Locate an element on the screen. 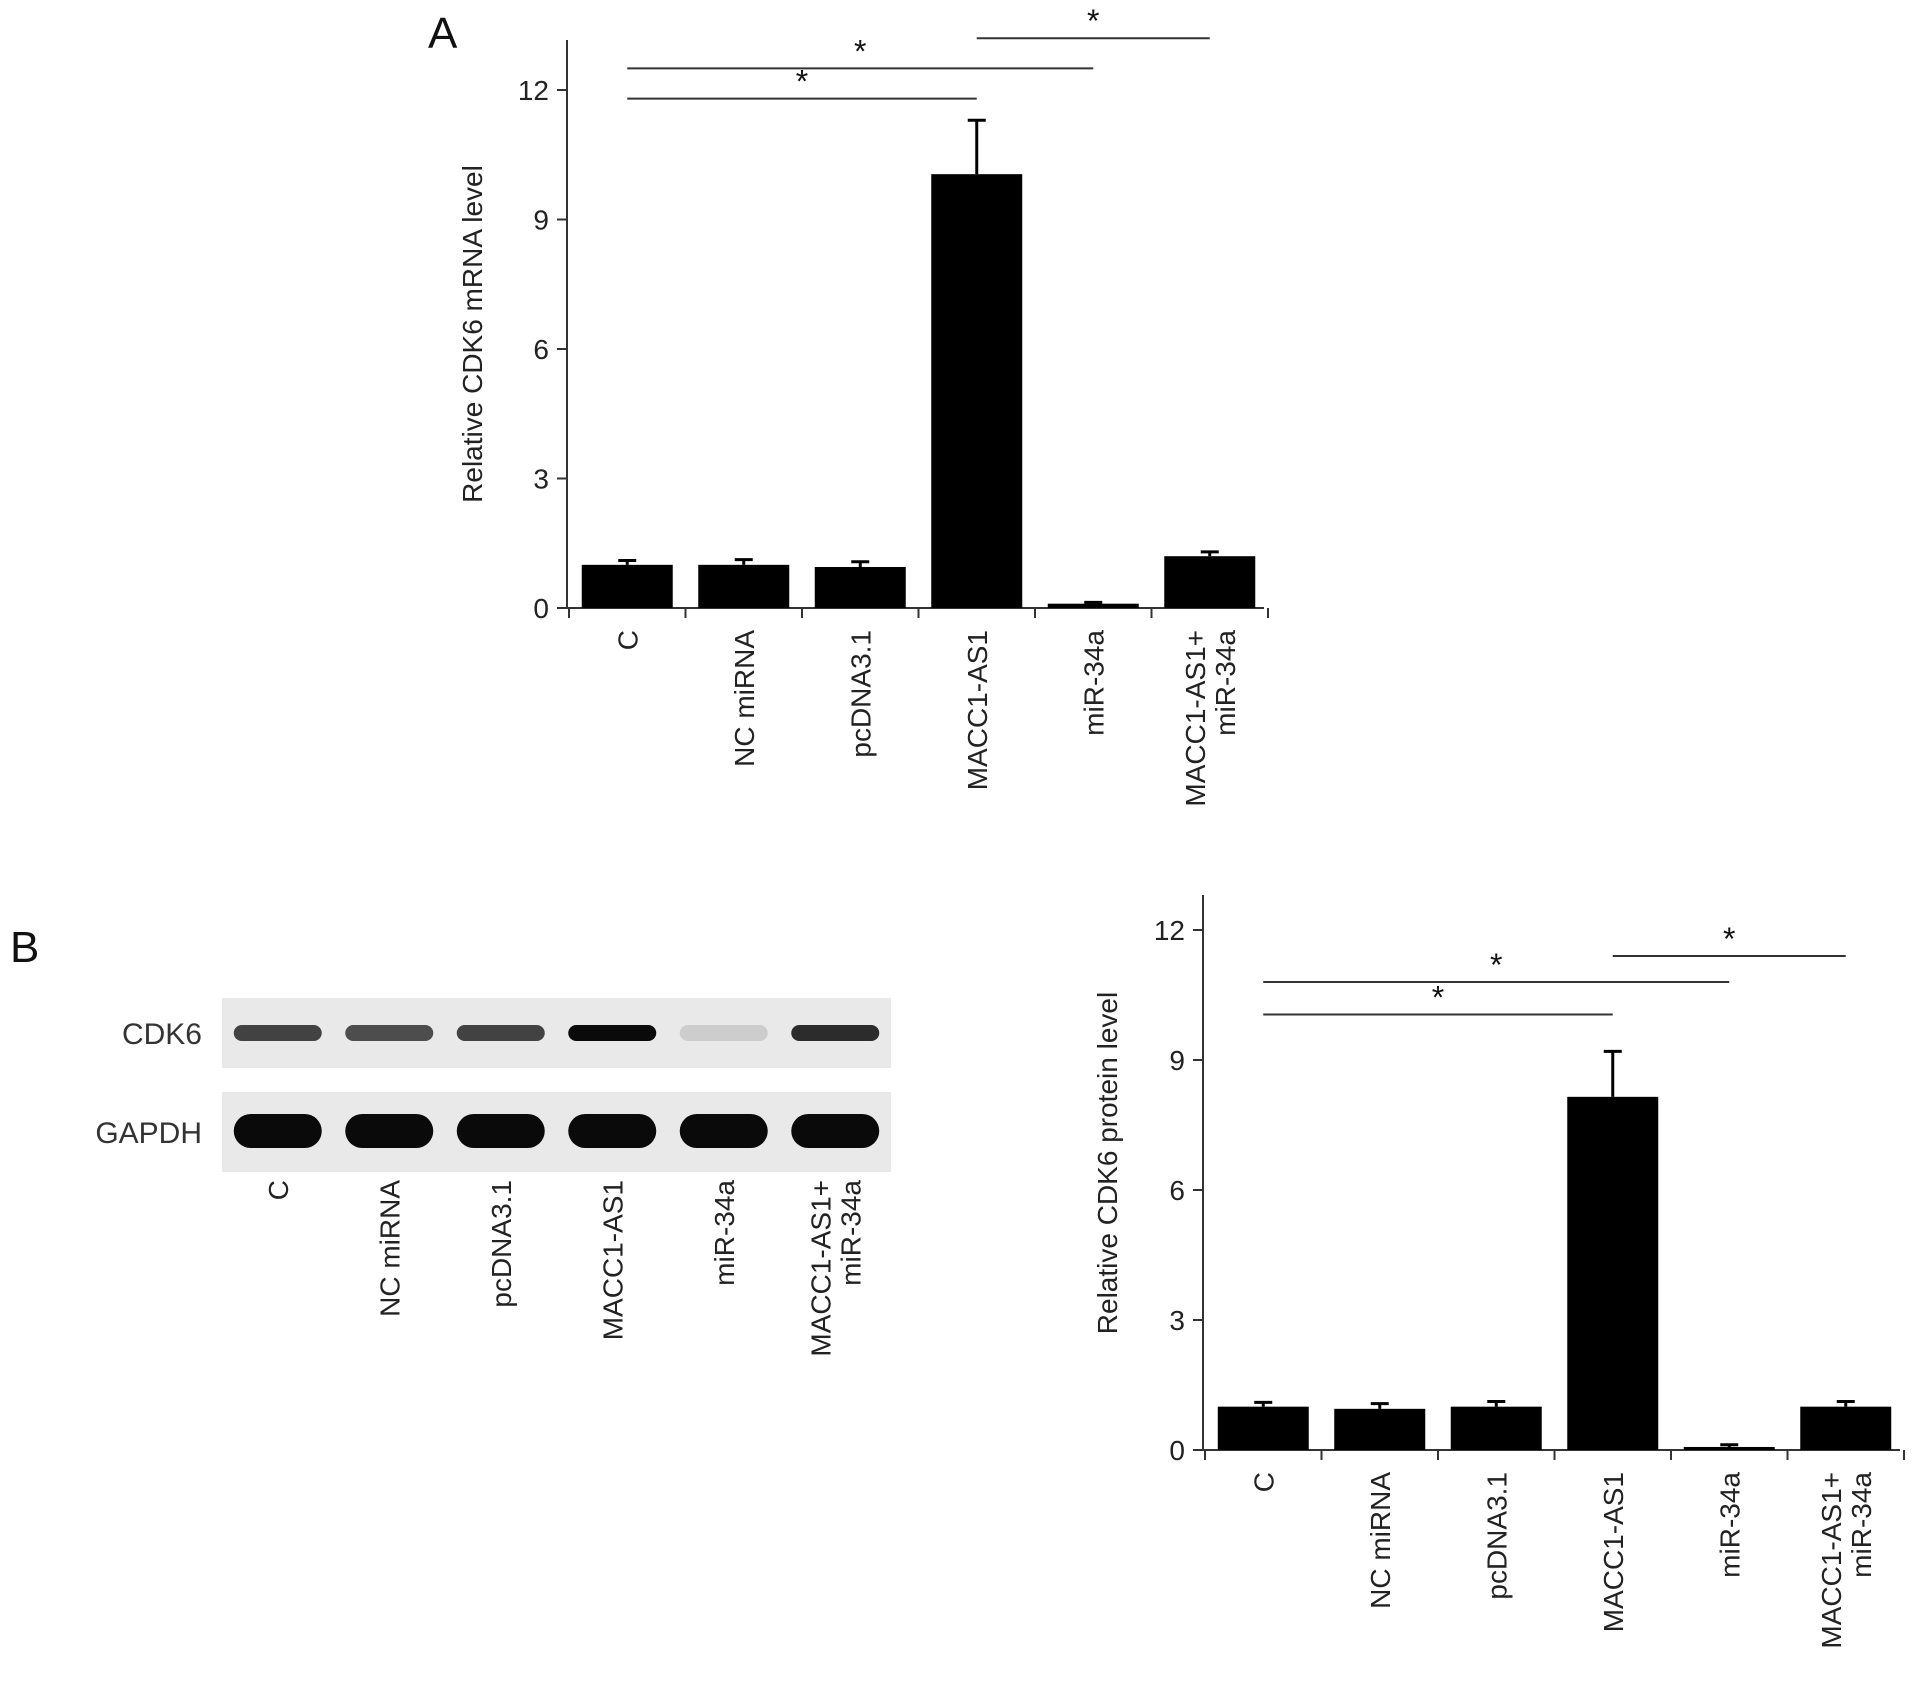  blot-lane-label: pcDNA3.1 is located at coordinates (501, 1244).